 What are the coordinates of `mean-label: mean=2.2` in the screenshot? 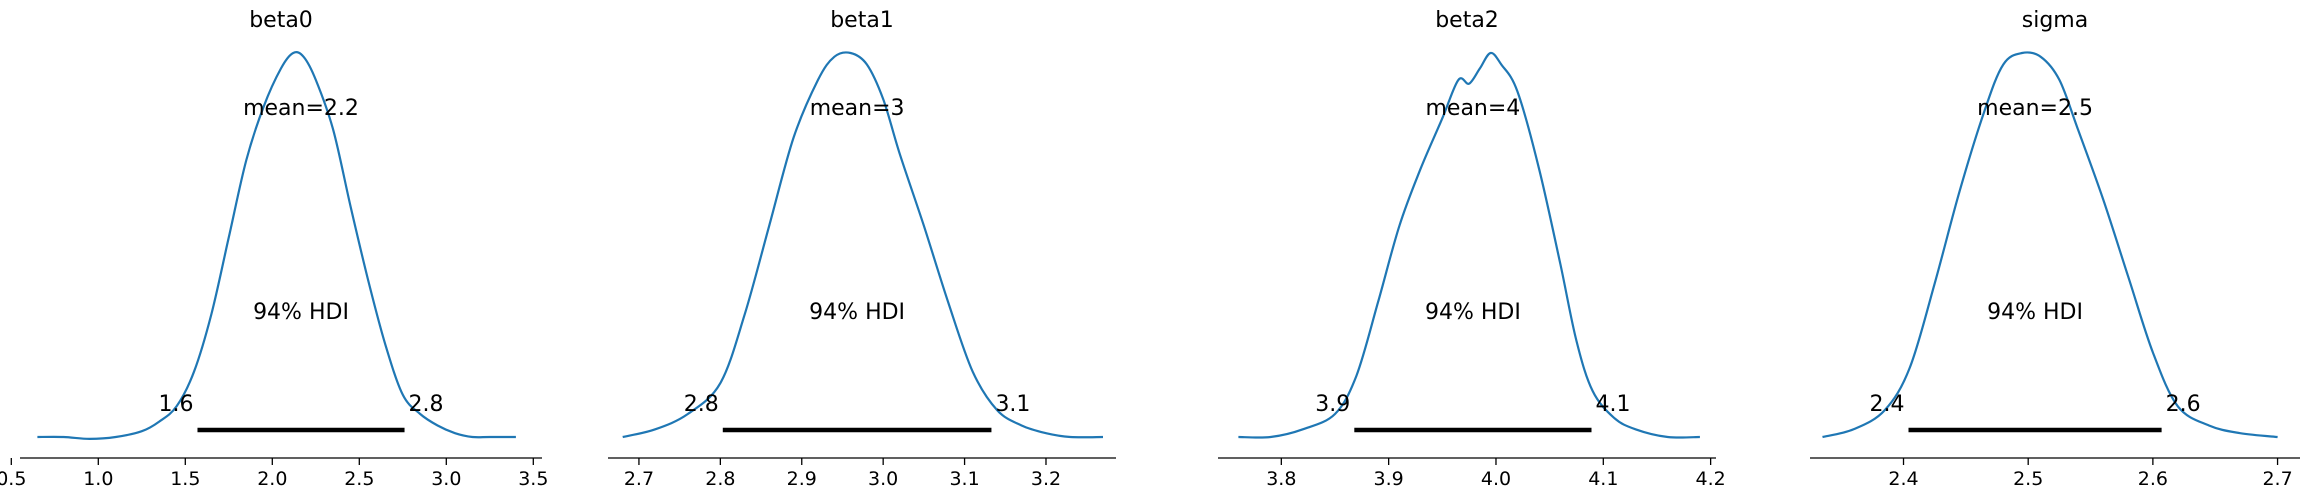 It's located at (301, 108).